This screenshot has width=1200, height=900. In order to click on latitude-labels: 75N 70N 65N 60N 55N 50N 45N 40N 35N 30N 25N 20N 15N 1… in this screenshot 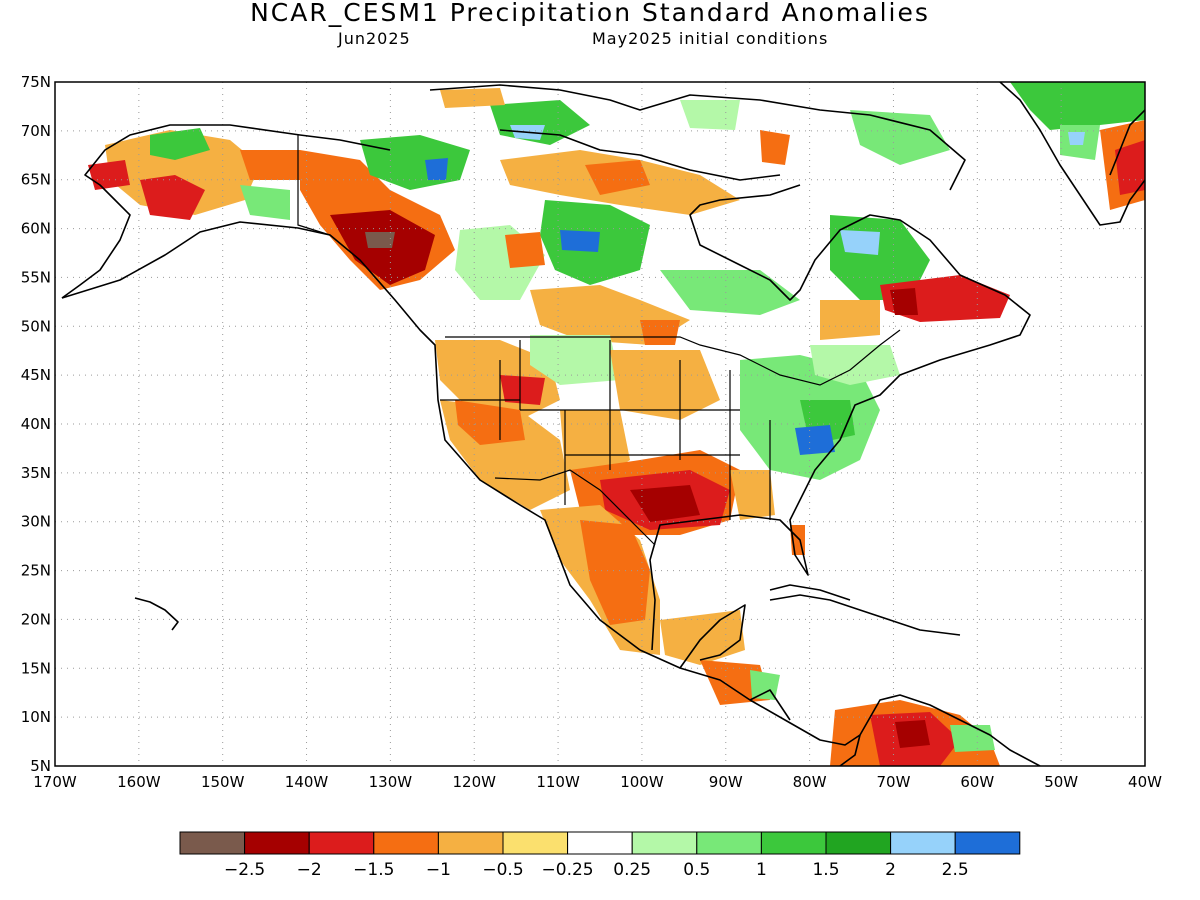, I will do `click(36, 424)`.